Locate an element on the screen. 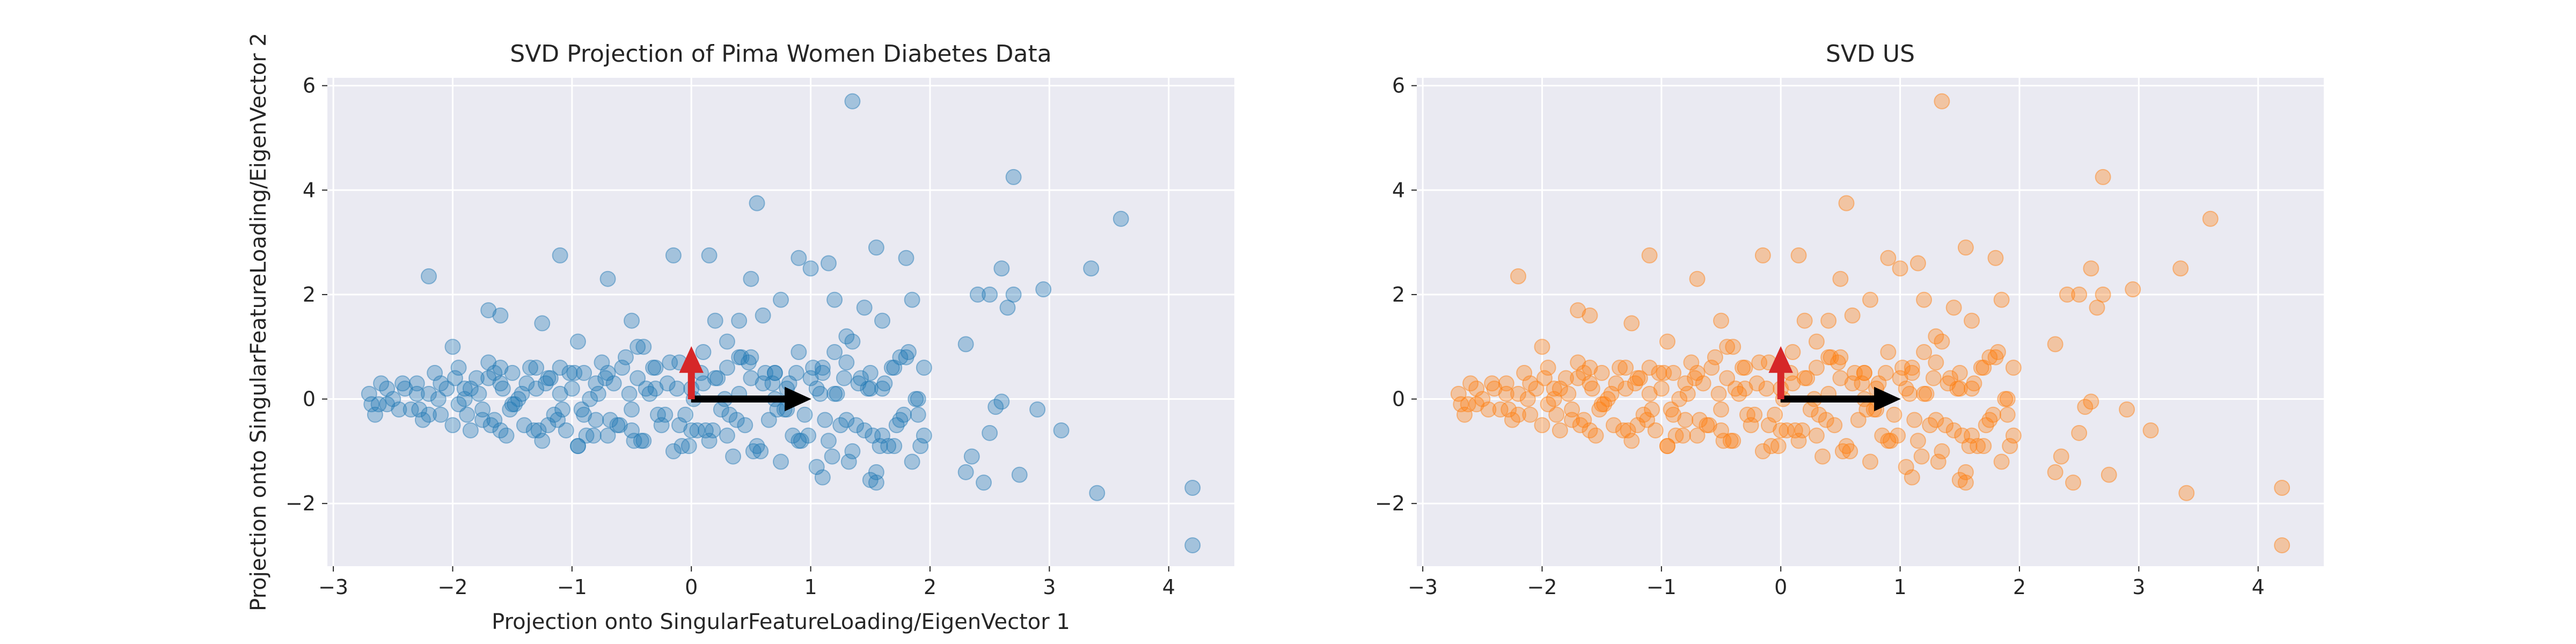 The width and height of the screenshot is (2576, 644). left-y-tick-label: 2 is located at coordinates (309, 294).